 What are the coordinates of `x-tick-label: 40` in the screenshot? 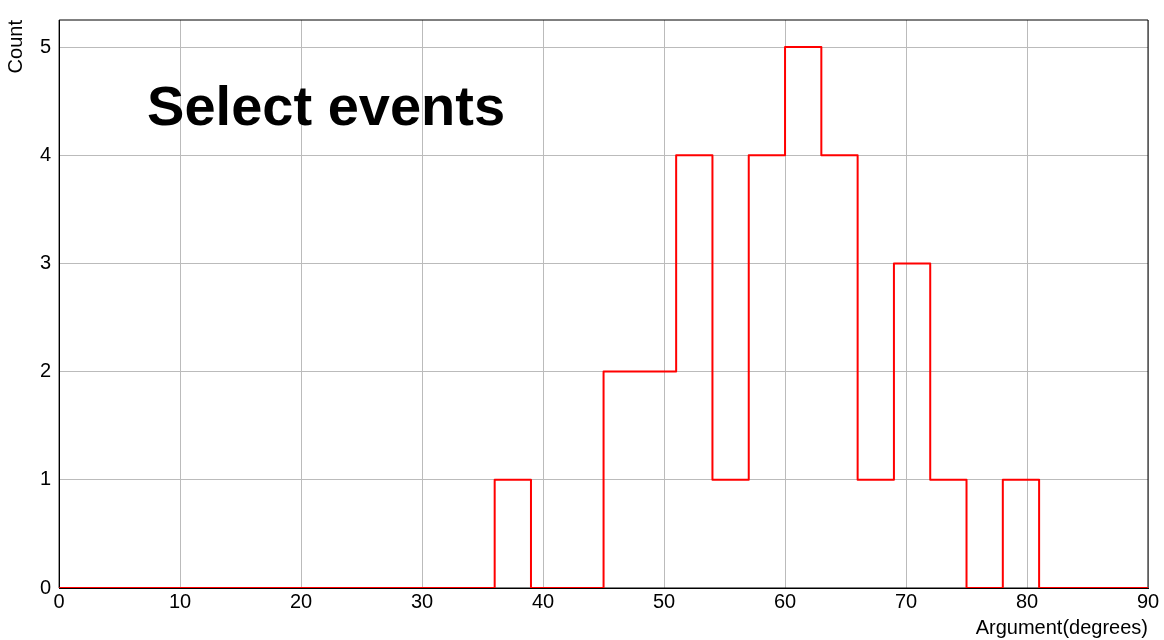 It's located at (543, 600).